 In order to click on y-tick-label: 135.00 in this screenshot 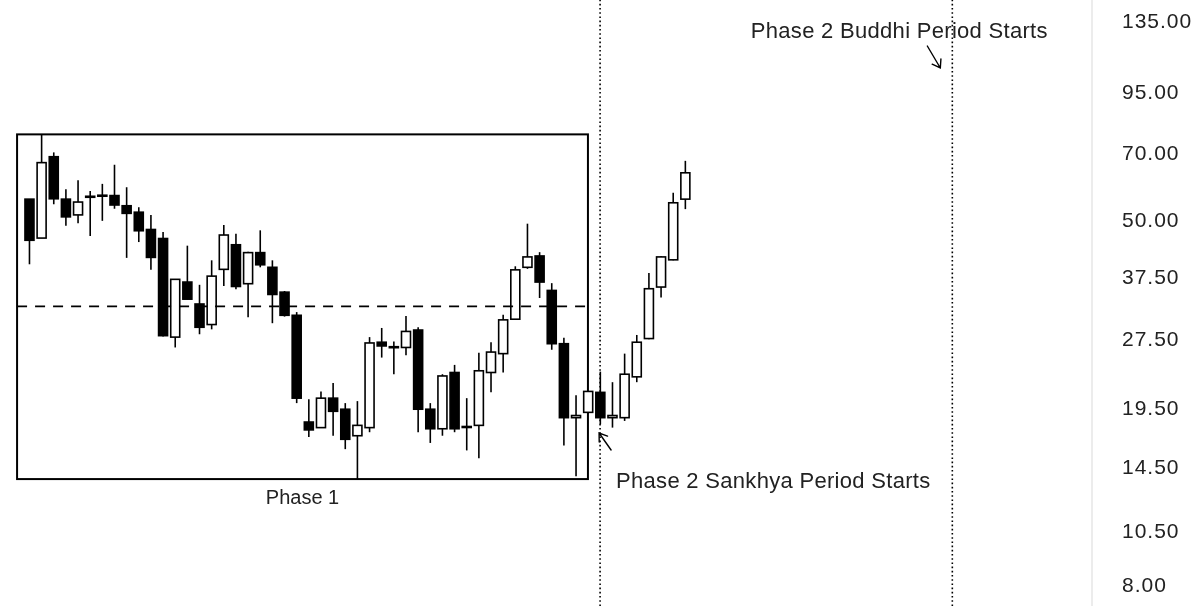, I will do `click(1157, 21)`.